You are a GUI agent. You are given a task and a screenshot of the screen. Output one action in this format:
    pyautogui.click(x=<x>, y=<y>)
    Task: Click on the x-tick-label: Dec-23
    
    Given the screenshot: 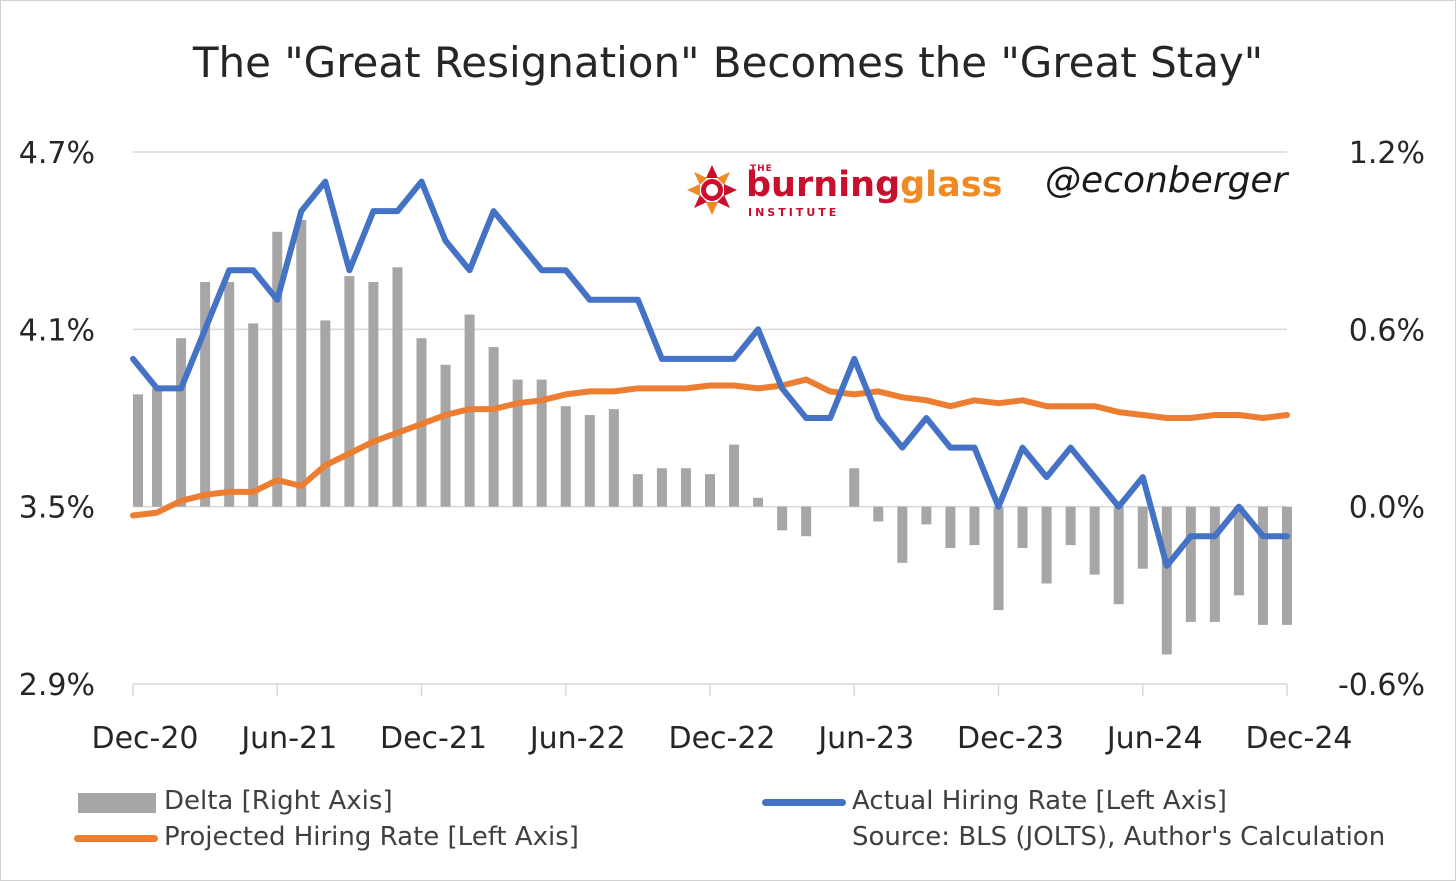 What is the action you would take?
    pyautogui.click(x=1010, y=738)
    